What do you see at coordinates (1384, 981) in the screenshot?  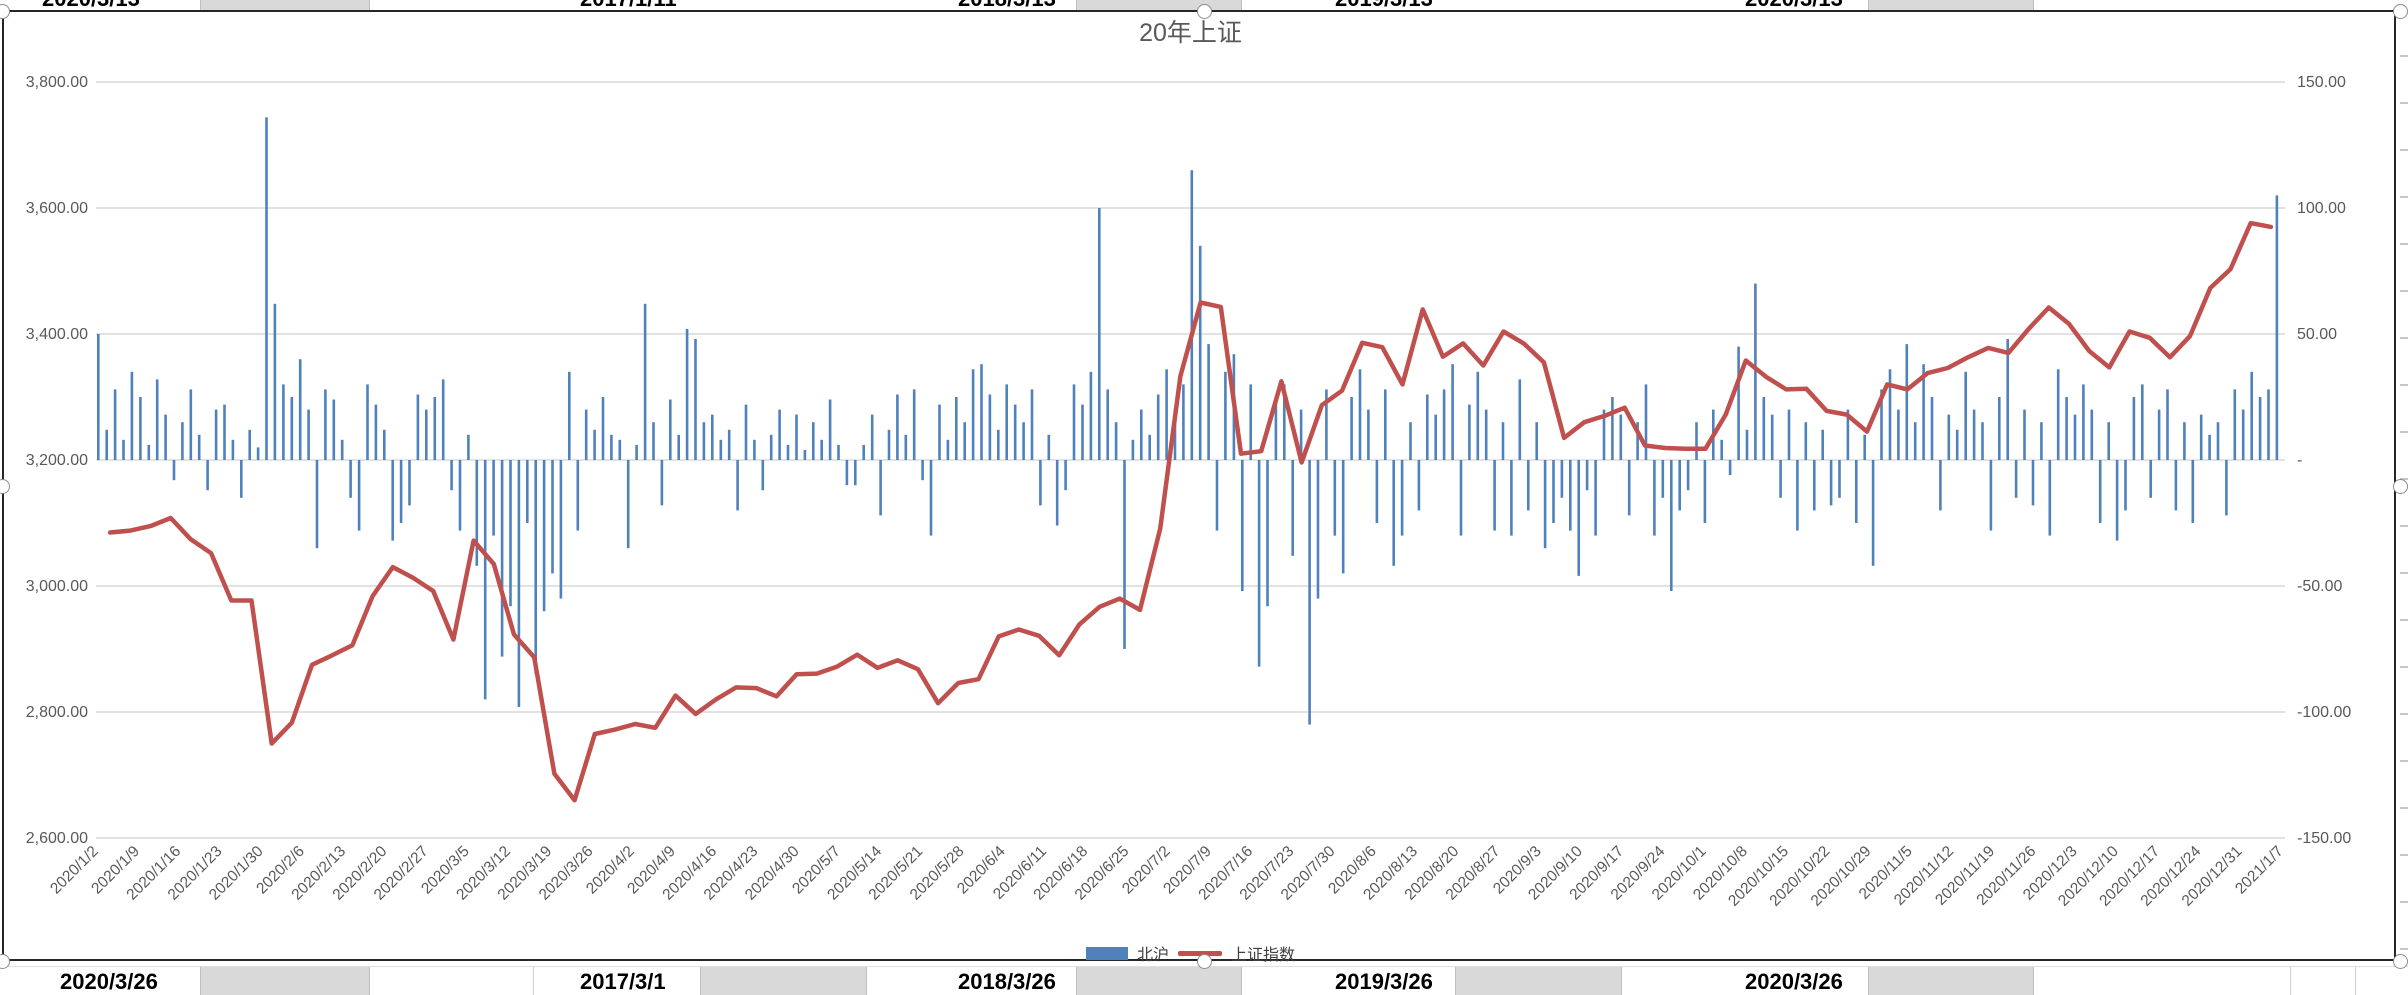 I see `sheet-cell-date: 2019/3/26` at bounding box center [1384, 981].